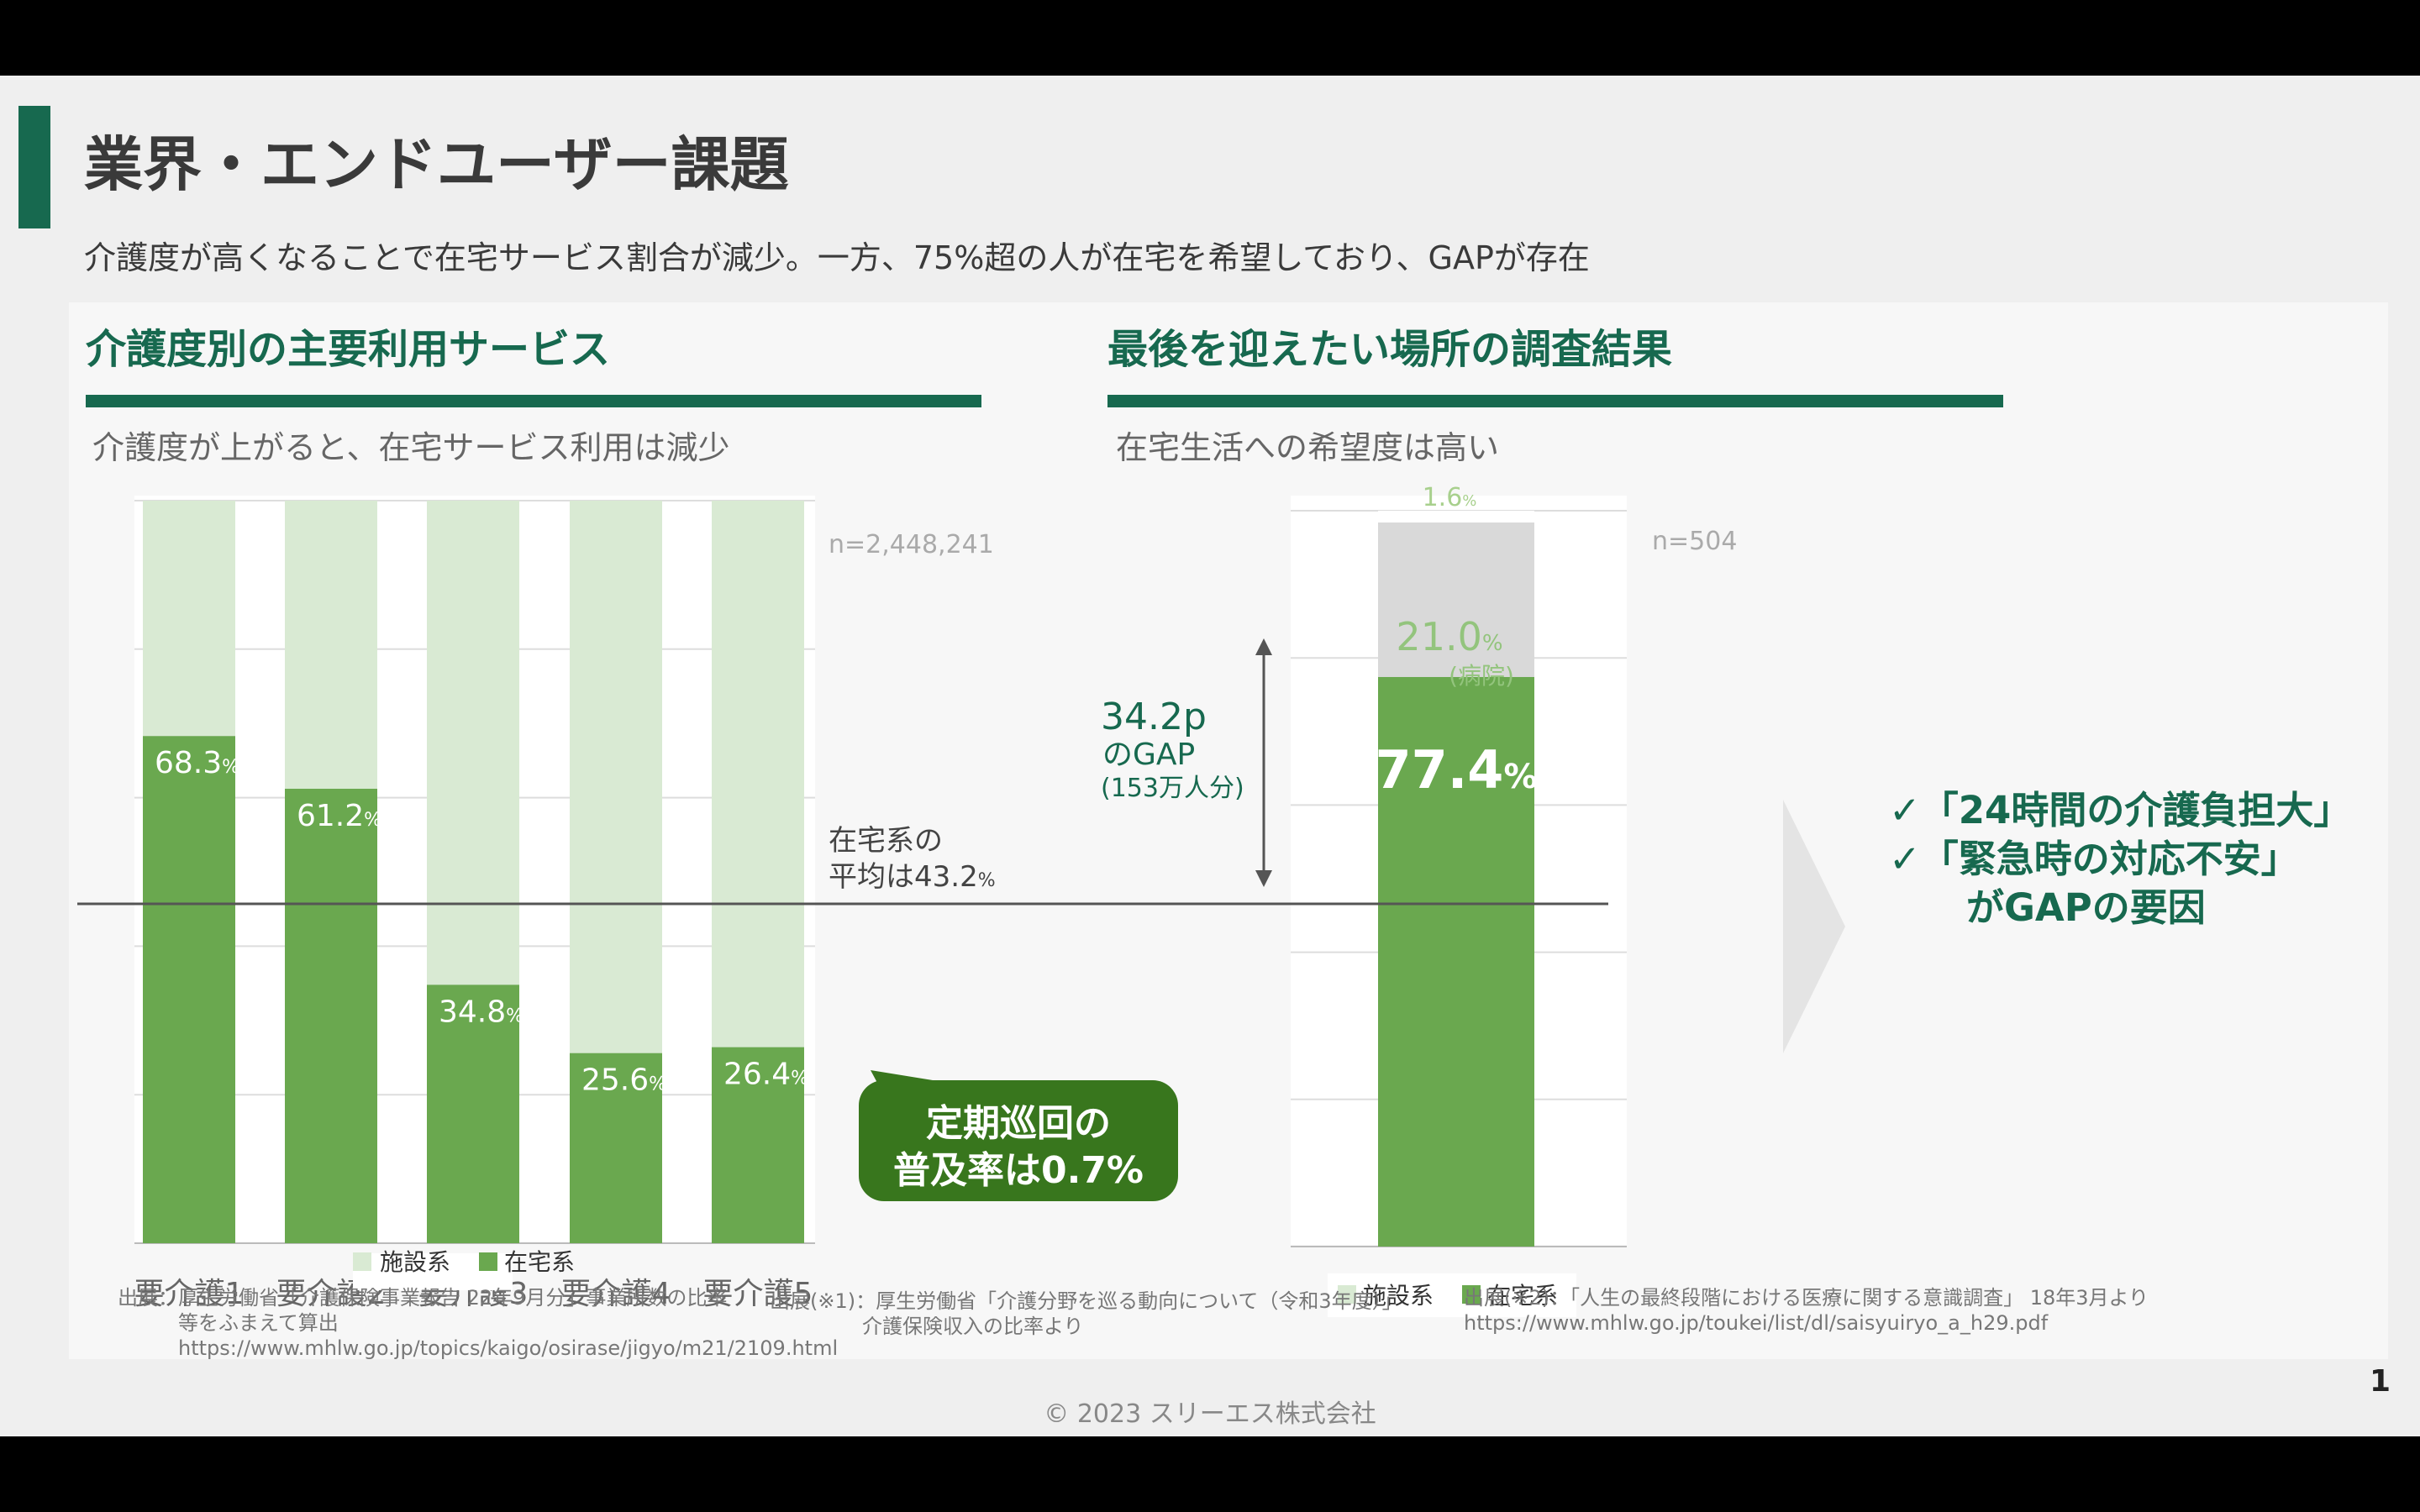 The image size is (2420, 1512). What do you see at coordinates (481, 1012) in the screenshot?
I see `bar-value-label: 34.8%` at bounding box center [481, 1012].